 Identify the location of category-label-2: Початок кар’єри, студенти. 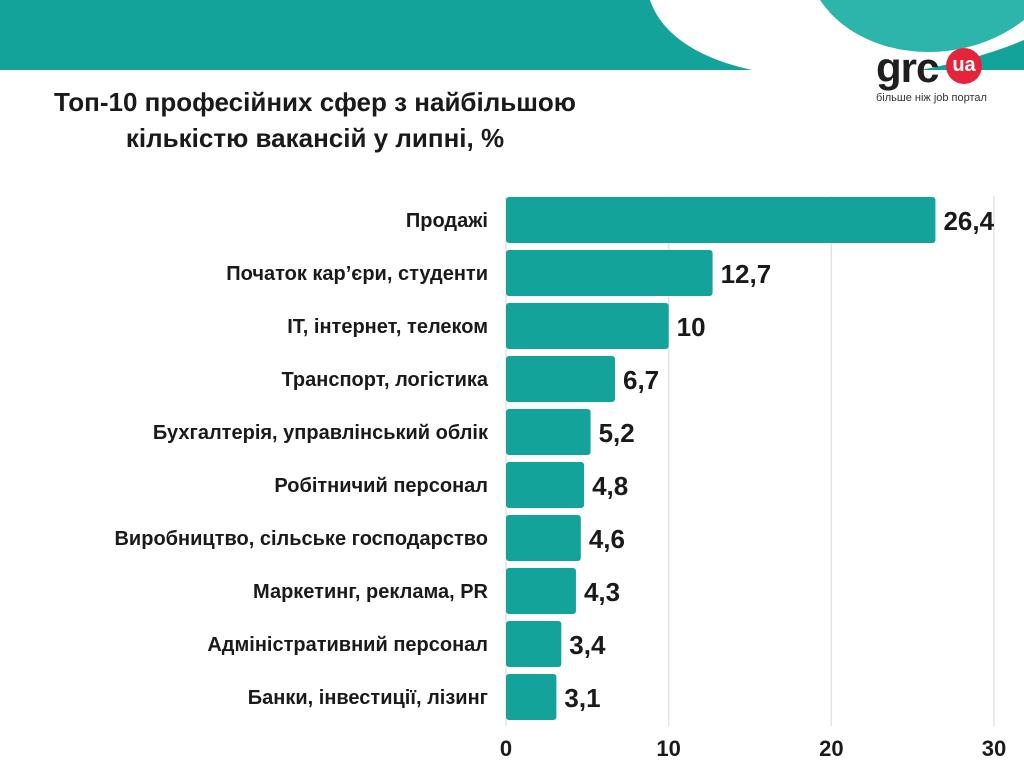
(357, 274).